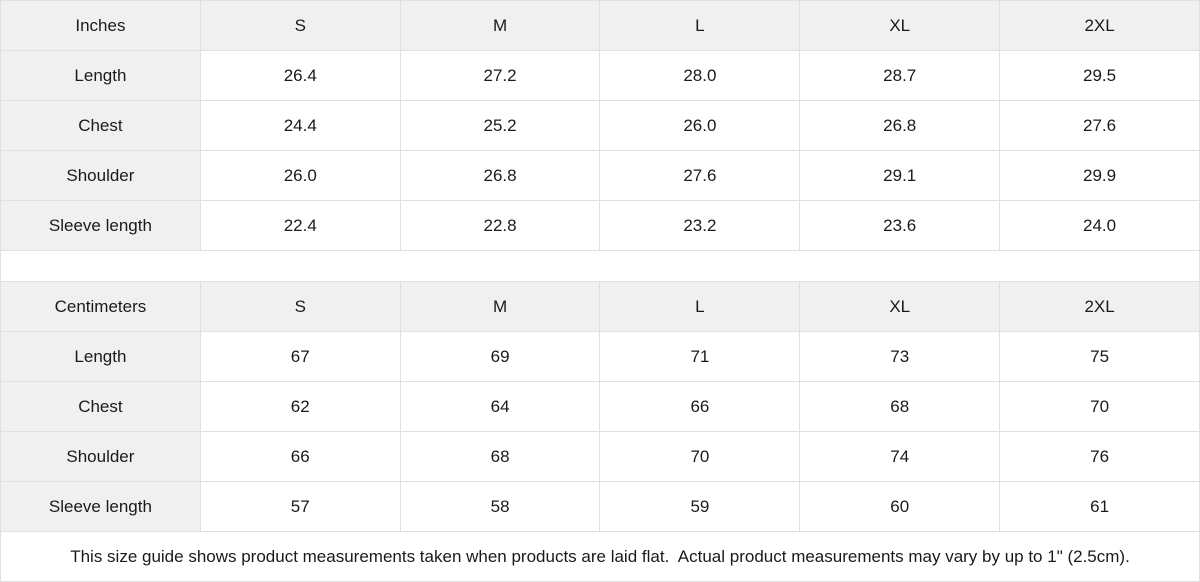  What do you see at coordinates (300, 125) in the screenshot?
I see `measurement-cell: 24.4` at bounding box center [300, 125].